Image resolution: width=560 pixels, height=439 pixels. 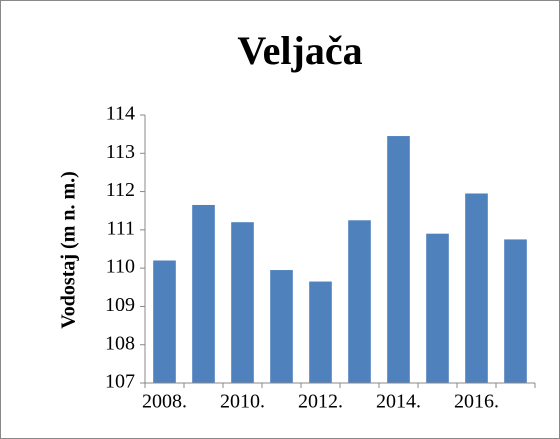 I want to click on x-tick-label: 2016., so click(x=476, y=402).